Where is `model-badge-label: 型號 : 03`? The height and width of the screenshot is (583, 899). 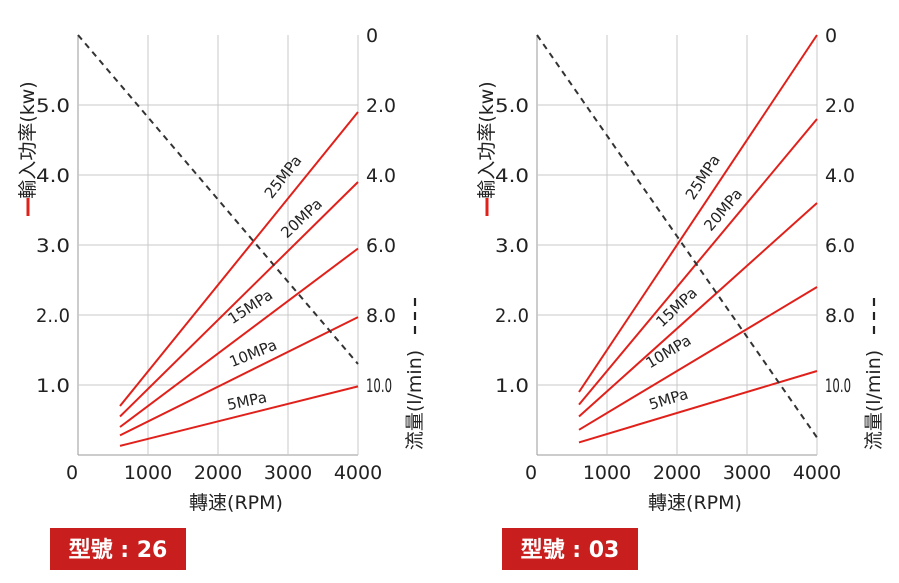 model-badge-label: 型號 : 03 is located at coordinates (570, 550).